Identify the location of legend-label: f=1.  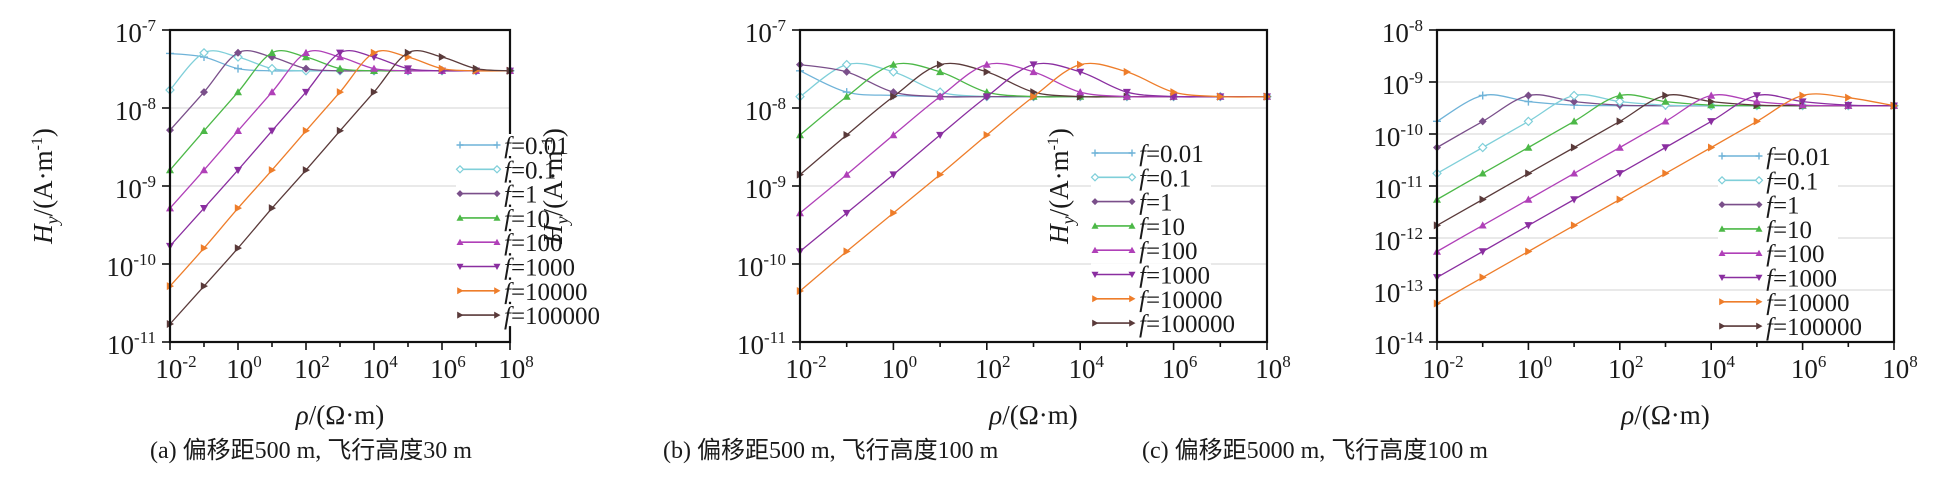
(1156, 203).